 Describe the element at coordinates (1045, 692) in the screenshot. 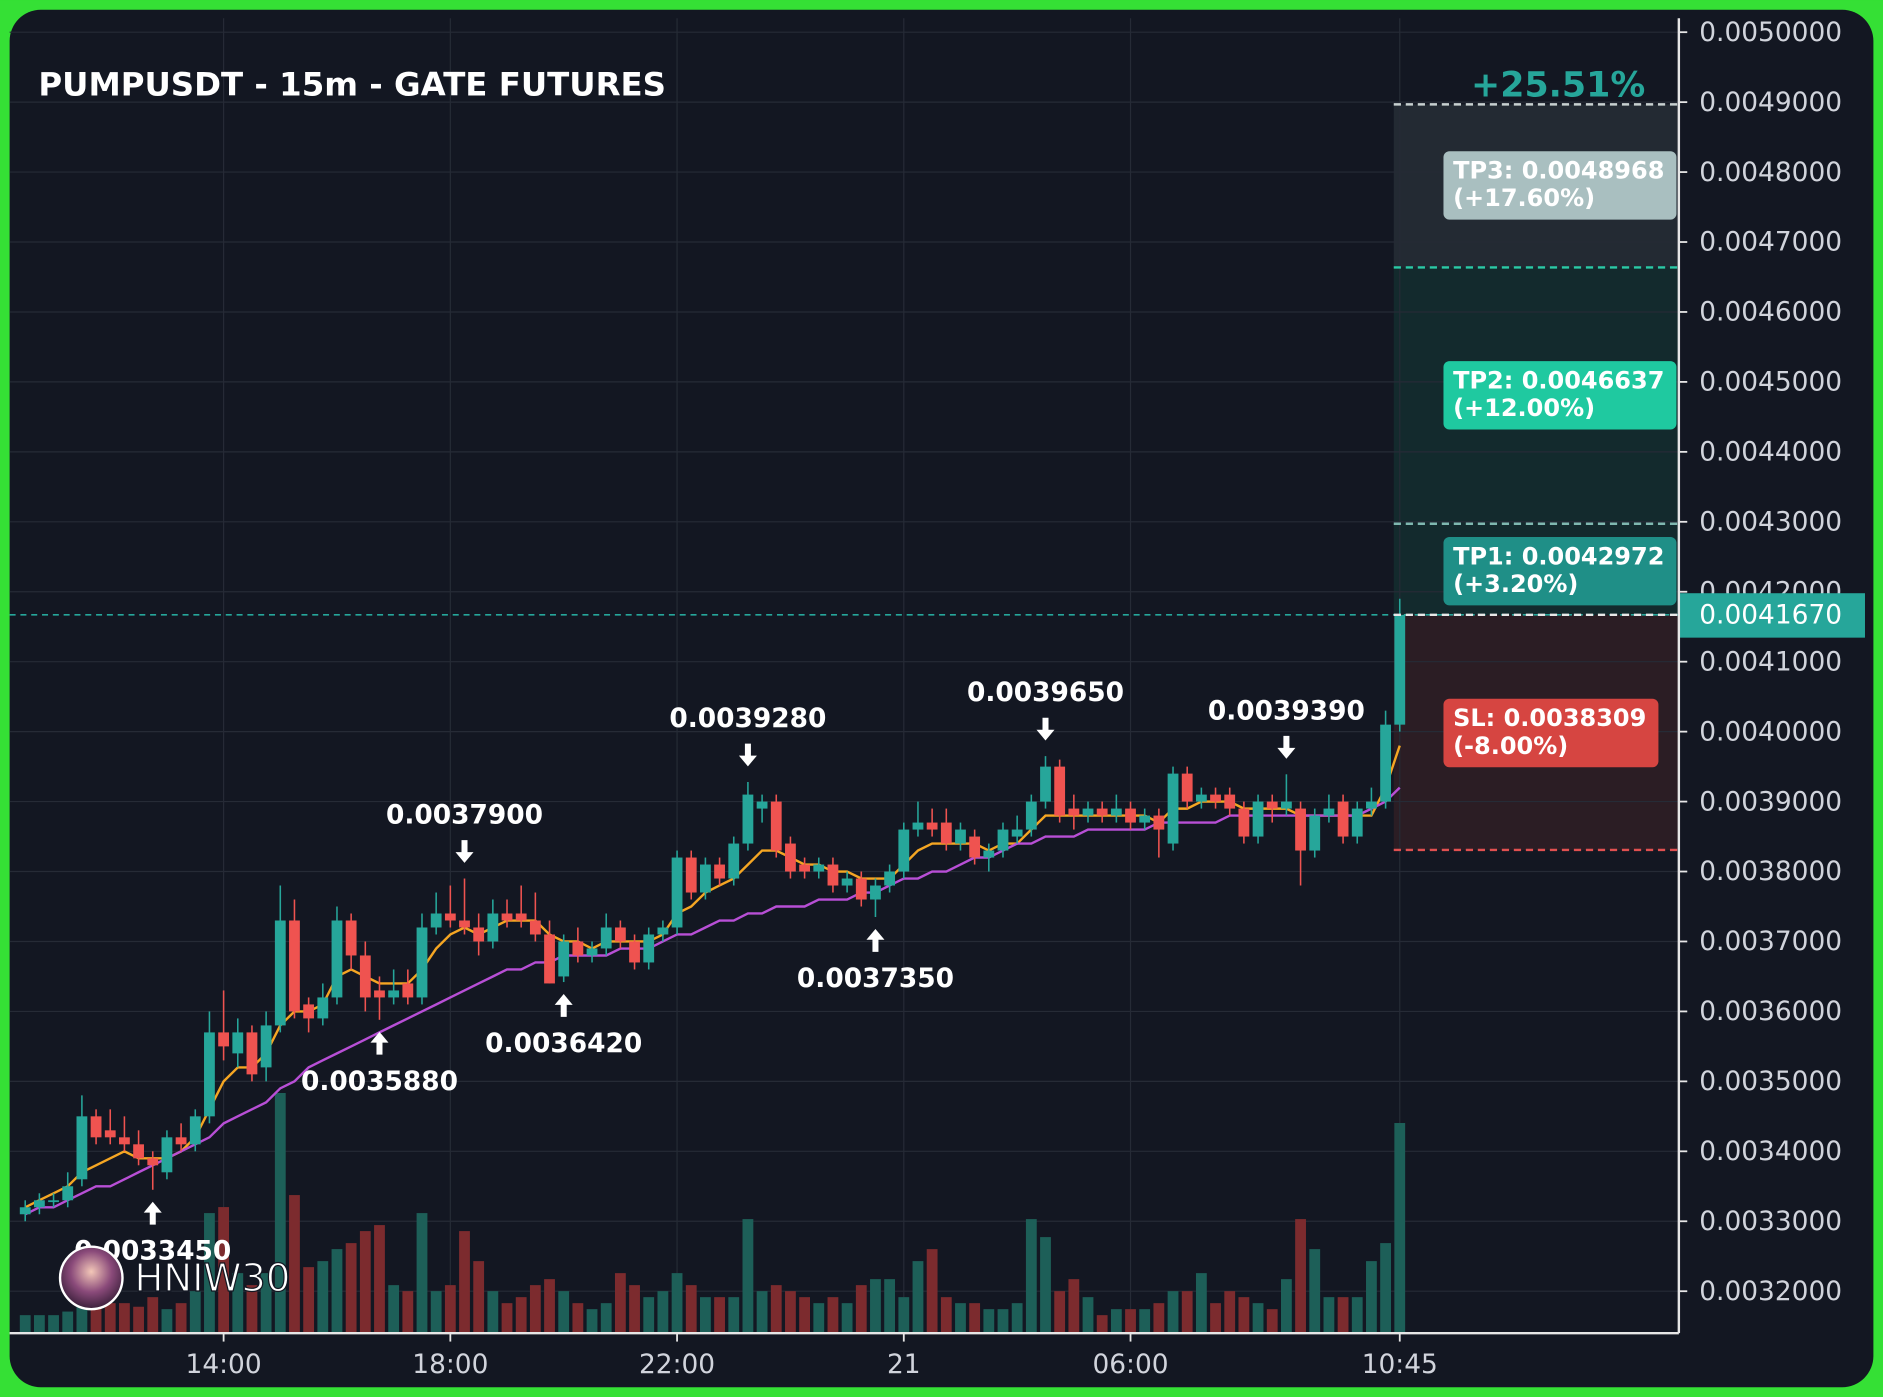

I see `annotation-label: 0.0039650` at that location.